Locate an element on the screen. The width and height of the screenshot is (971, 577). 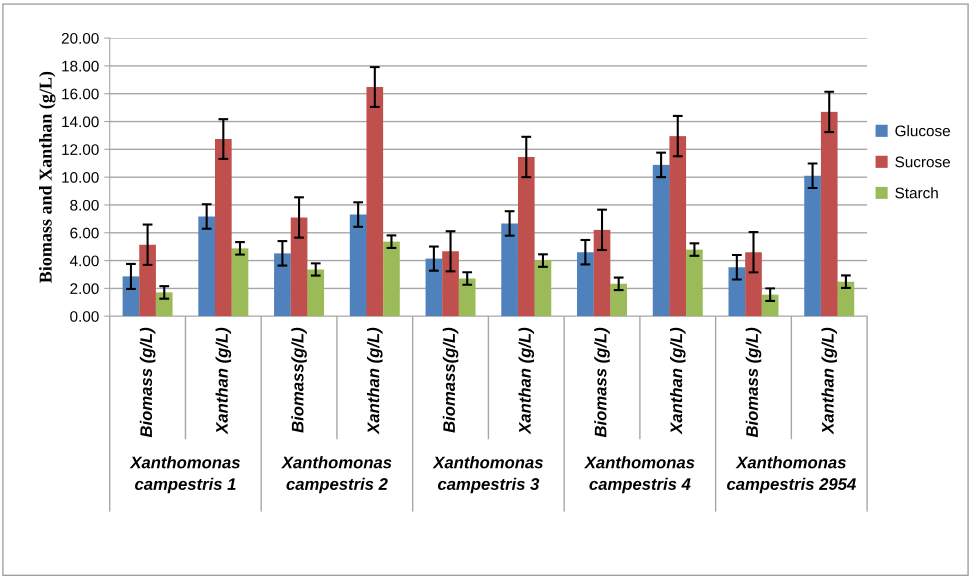
y-axis-title: Biomass and Xanthan (g/L) is located at coordinates (47, 177).